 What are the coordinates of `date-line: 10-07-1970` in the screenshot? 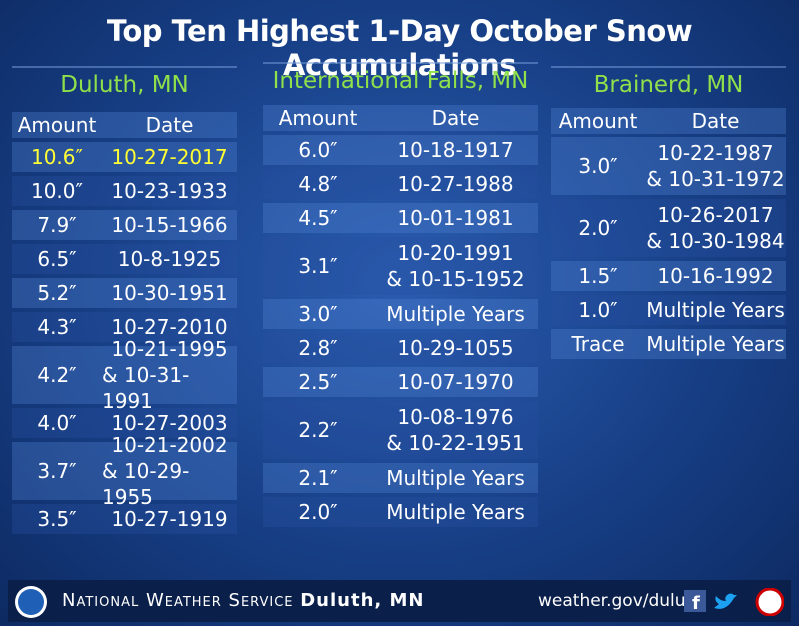 It's located at (455, 382).